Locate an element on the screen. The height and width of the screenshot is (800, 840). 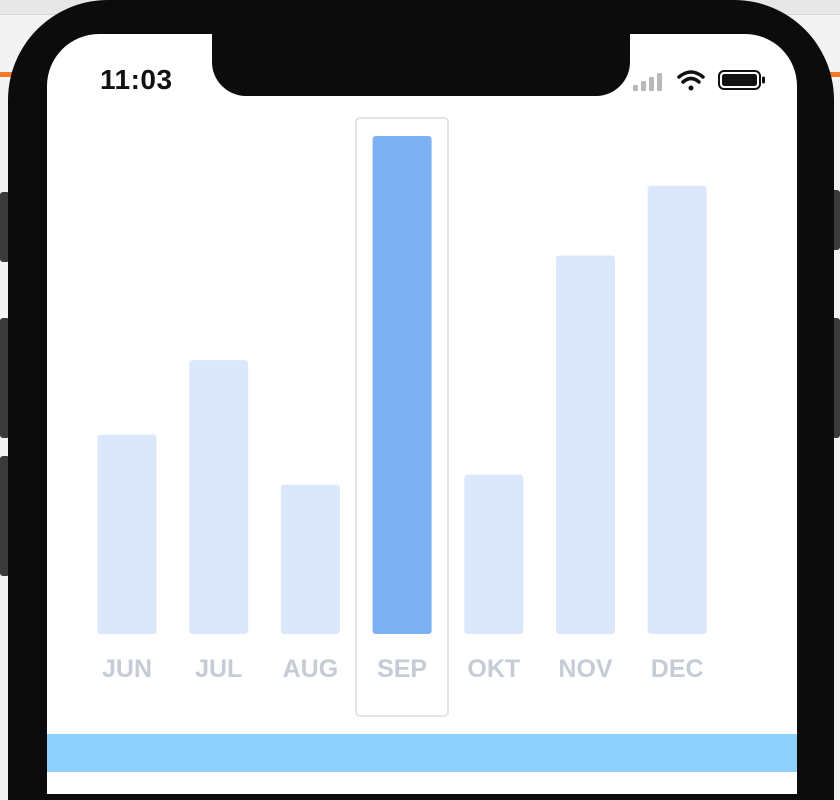
wifi-icon is located at coordinates (691, 80).